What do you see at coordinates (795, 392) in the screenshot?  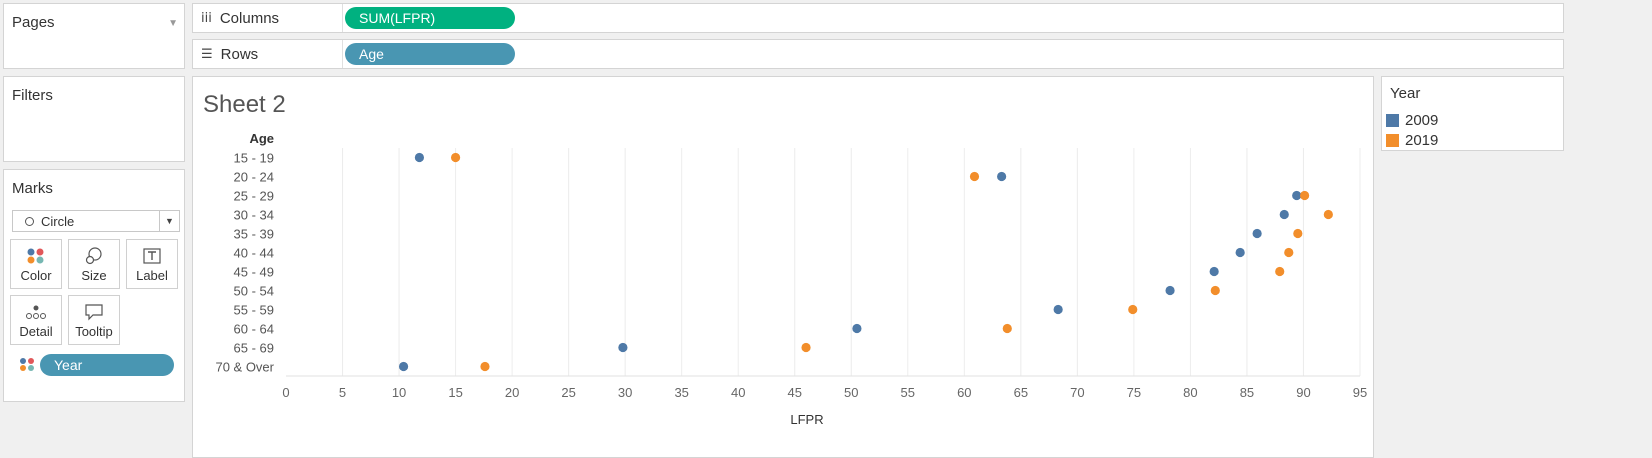 I see `x-tick-label: 45` at bounding box center [795, 392].